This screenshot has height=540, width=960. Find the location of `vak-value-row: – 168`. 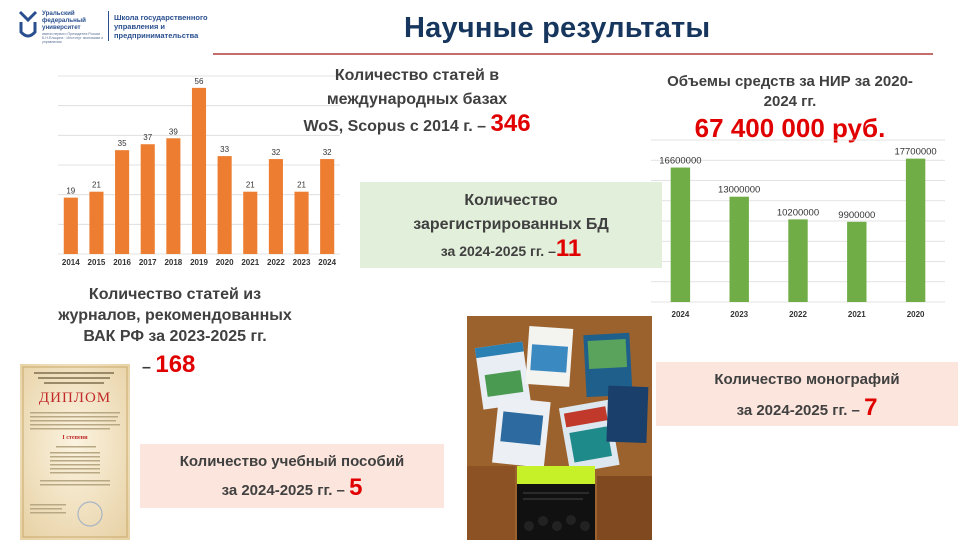

vak-value-row: – 168 is located at coordinates (168, 365).